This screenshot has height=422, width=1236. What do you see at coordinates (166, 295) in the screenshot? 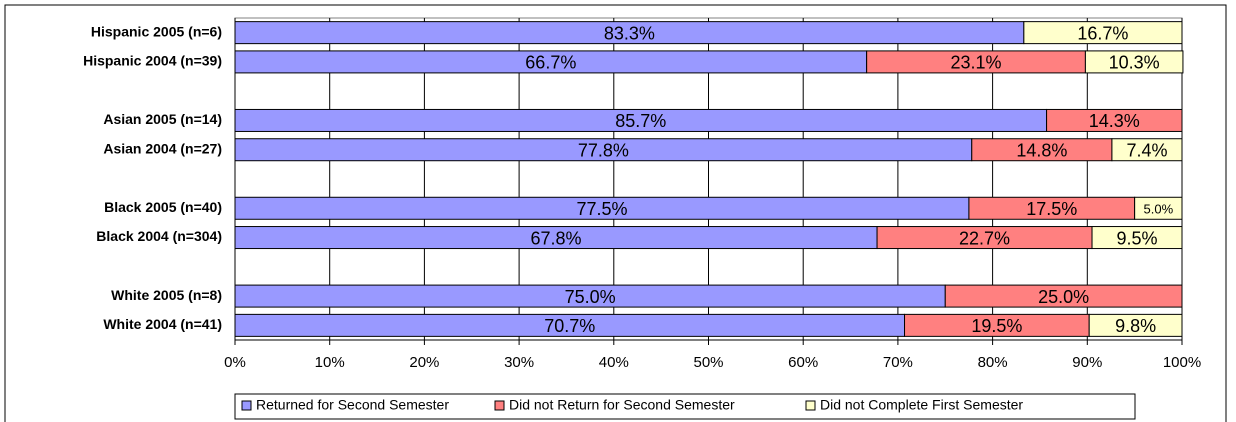
I see `y-tick-label: White 2005 (n=8)` at bounding box center [166, 295].